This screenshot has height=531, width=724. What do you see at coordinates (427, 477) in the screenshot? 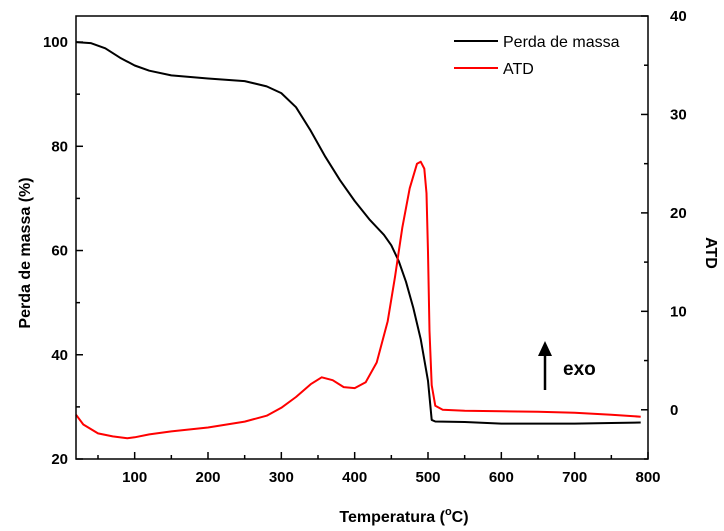
I see `x-tick-label: 500` at bounding box center [427, 477].